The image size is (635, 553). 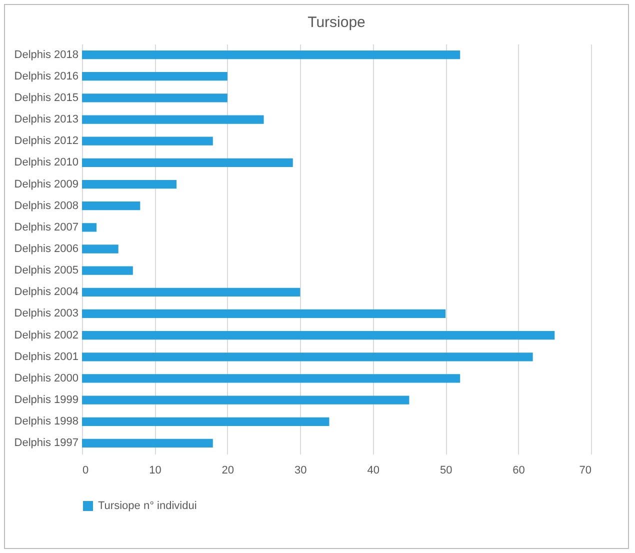 I want to click on x-tick-label: 60, so click(x=518, y=470).